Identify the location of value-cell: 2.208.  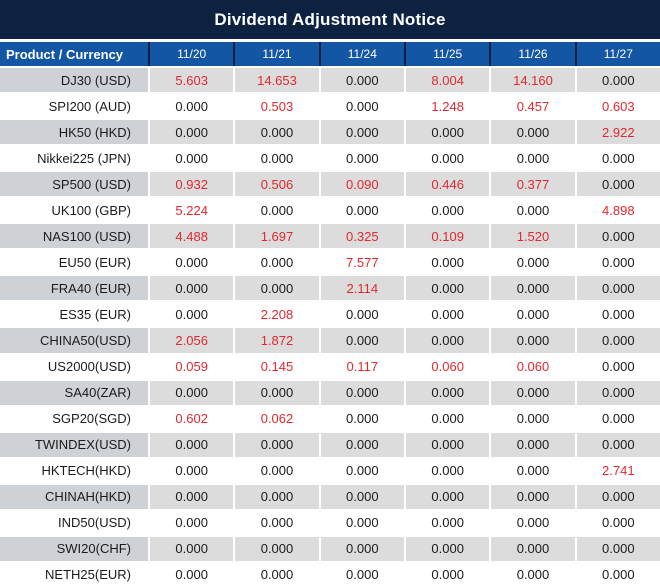
(277, 314).